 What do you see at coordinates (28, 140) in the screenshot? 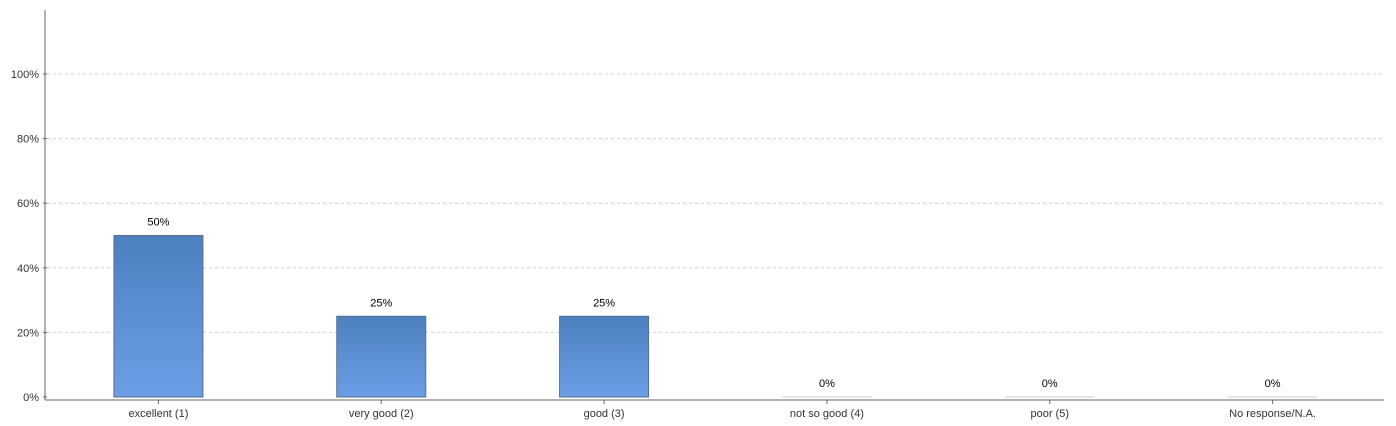
I see `y-tick-label: 80%` at bounding box center [28, 140].